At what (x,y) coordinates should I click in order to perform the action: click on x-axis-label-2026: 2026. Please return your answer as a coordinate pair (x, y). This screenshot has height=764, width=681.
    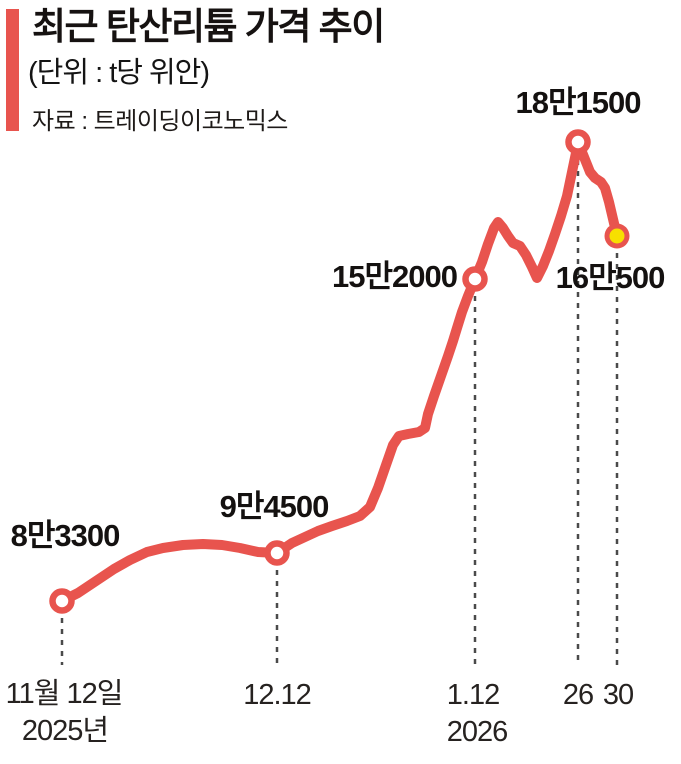
    Looking at the image, I should click on (477, 732).